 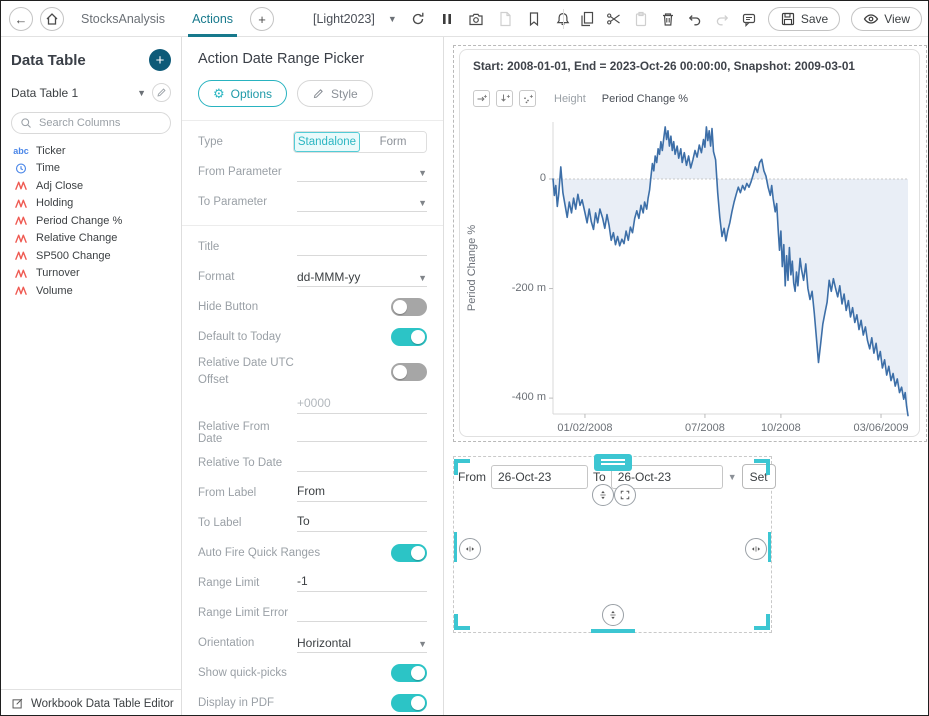 I want to click on add-tab-button: +, so click(x=262, y=19).